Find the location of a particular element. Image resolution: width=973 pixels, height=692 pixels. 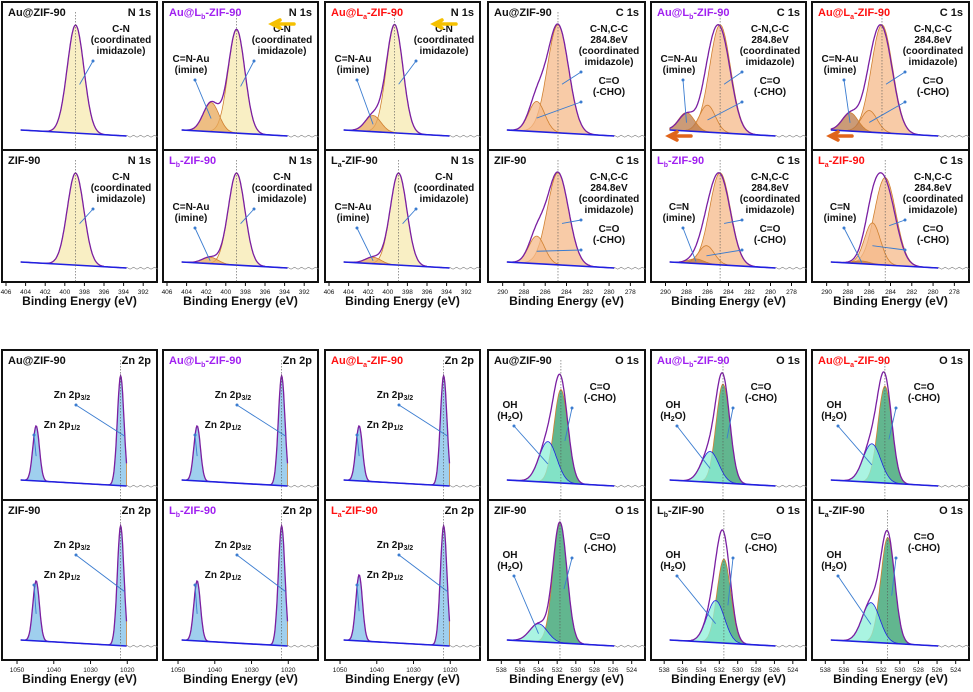

x-tick-label: 400 is located at coordinates (387, 292).